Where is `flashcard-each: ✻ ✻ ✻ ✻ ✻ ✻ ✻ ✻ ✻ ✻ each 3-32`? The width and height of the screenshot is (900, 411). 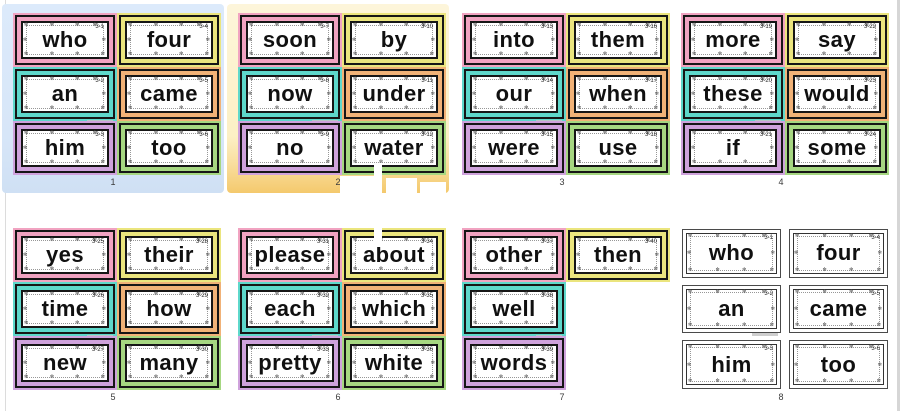
flashcard-each: ✻ ✻ ✻ ✻ ✻ ✻ ✻ ✻ ✻ ✻ each 3-32 is located at coordinates (290, 310).